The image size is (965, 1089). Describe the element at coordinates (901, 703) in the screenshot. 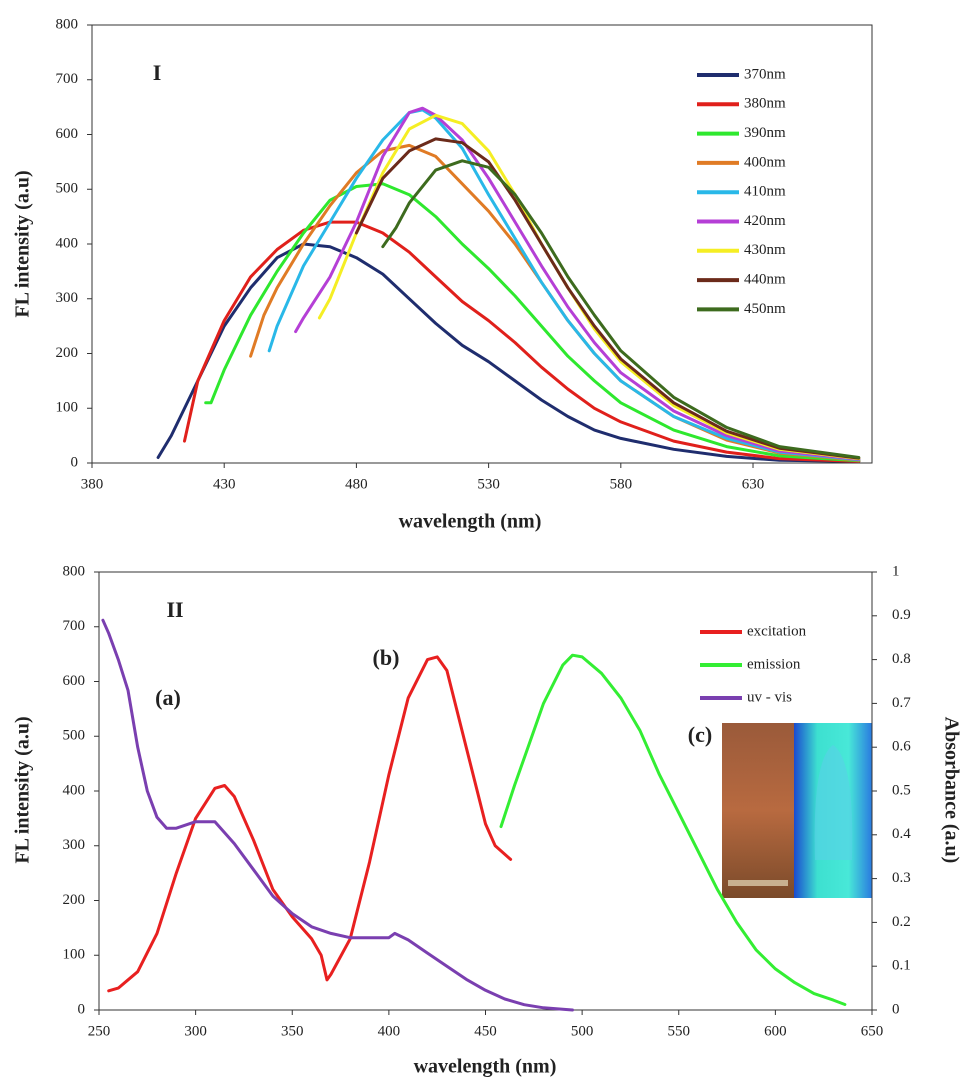

I see `y2-tick-label: 0.7` at that location.